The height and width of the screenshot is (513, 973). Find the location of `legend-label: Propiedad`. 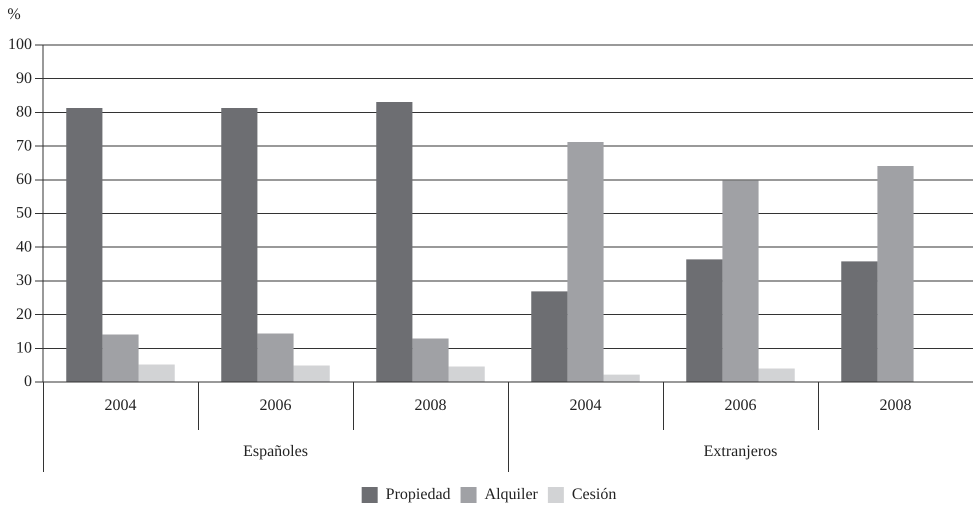

legend-label: Propiedad is located at coordinates (418, 495).